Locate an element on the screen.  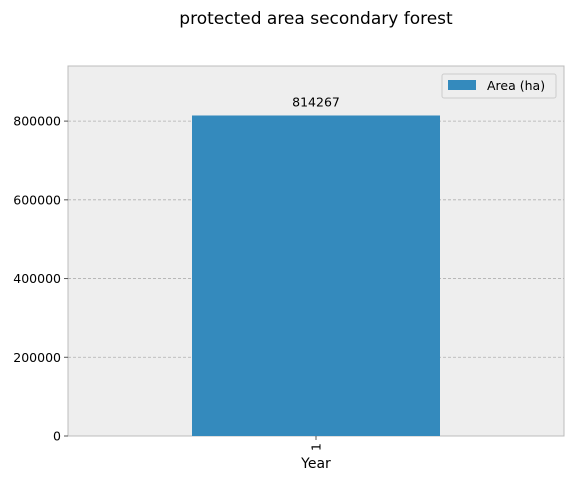
y-tick-label: 600000 is located at coordinates (37, 199).